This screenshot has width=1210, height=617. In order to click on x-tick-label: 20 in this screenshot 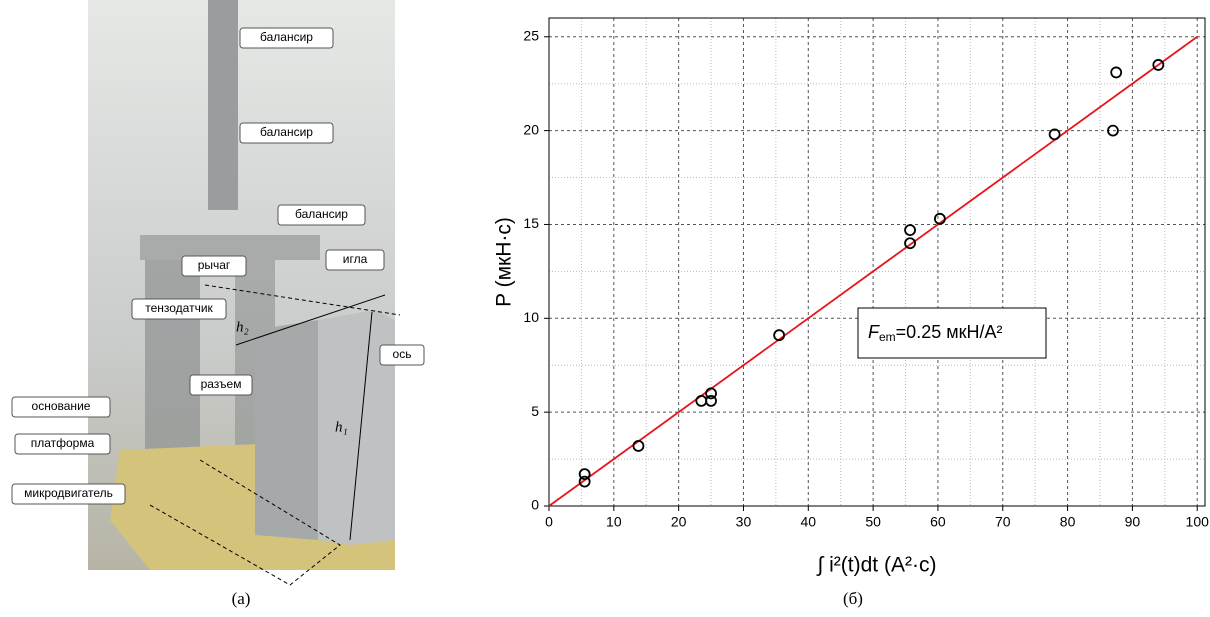, I will do `click(679, 522)`.